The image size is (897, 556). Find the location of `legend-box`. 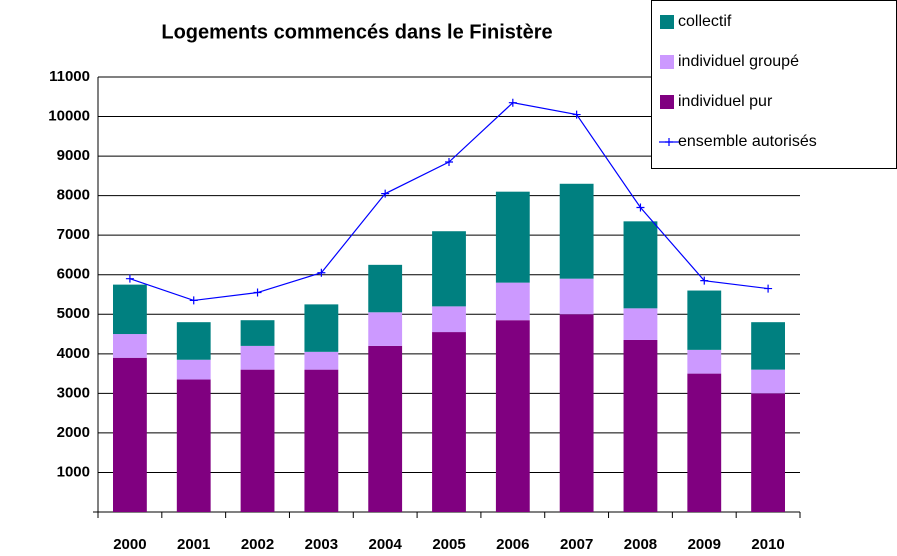

legend-box is located at coordinates (774, 84).